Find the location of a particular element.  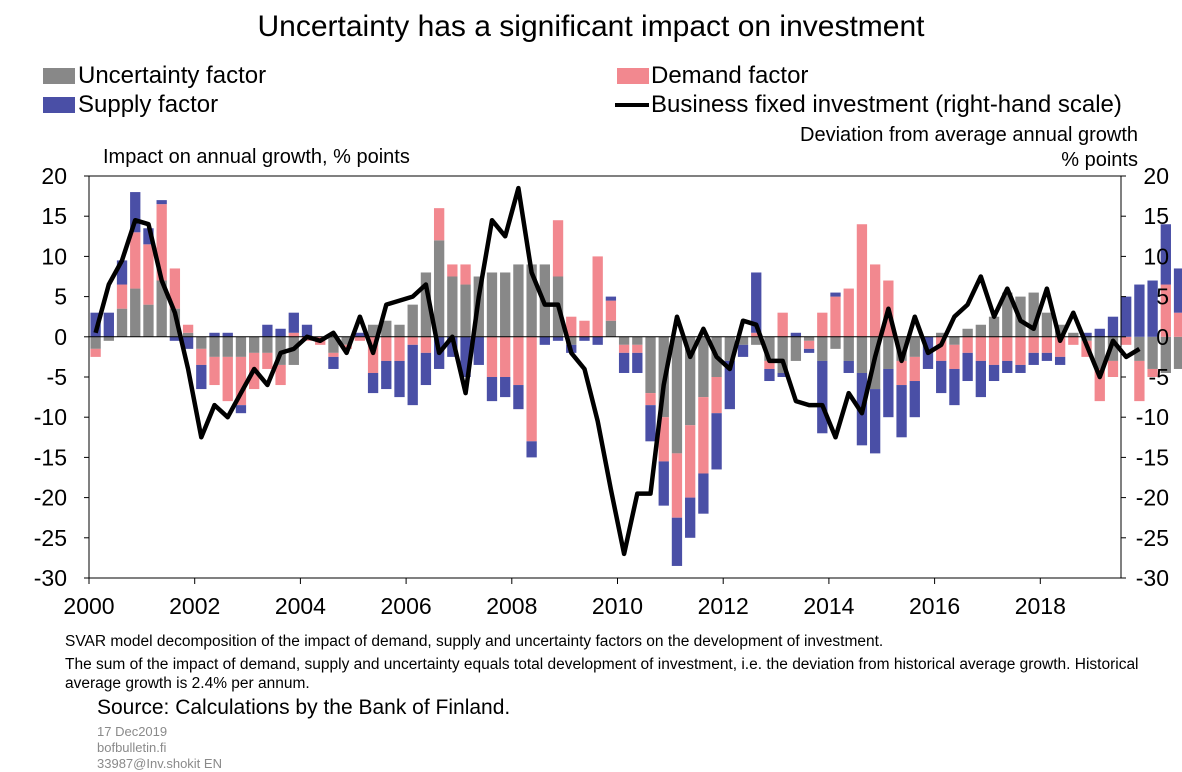

legend-label-supply: Supply factor is located at coordinates (148, 104).